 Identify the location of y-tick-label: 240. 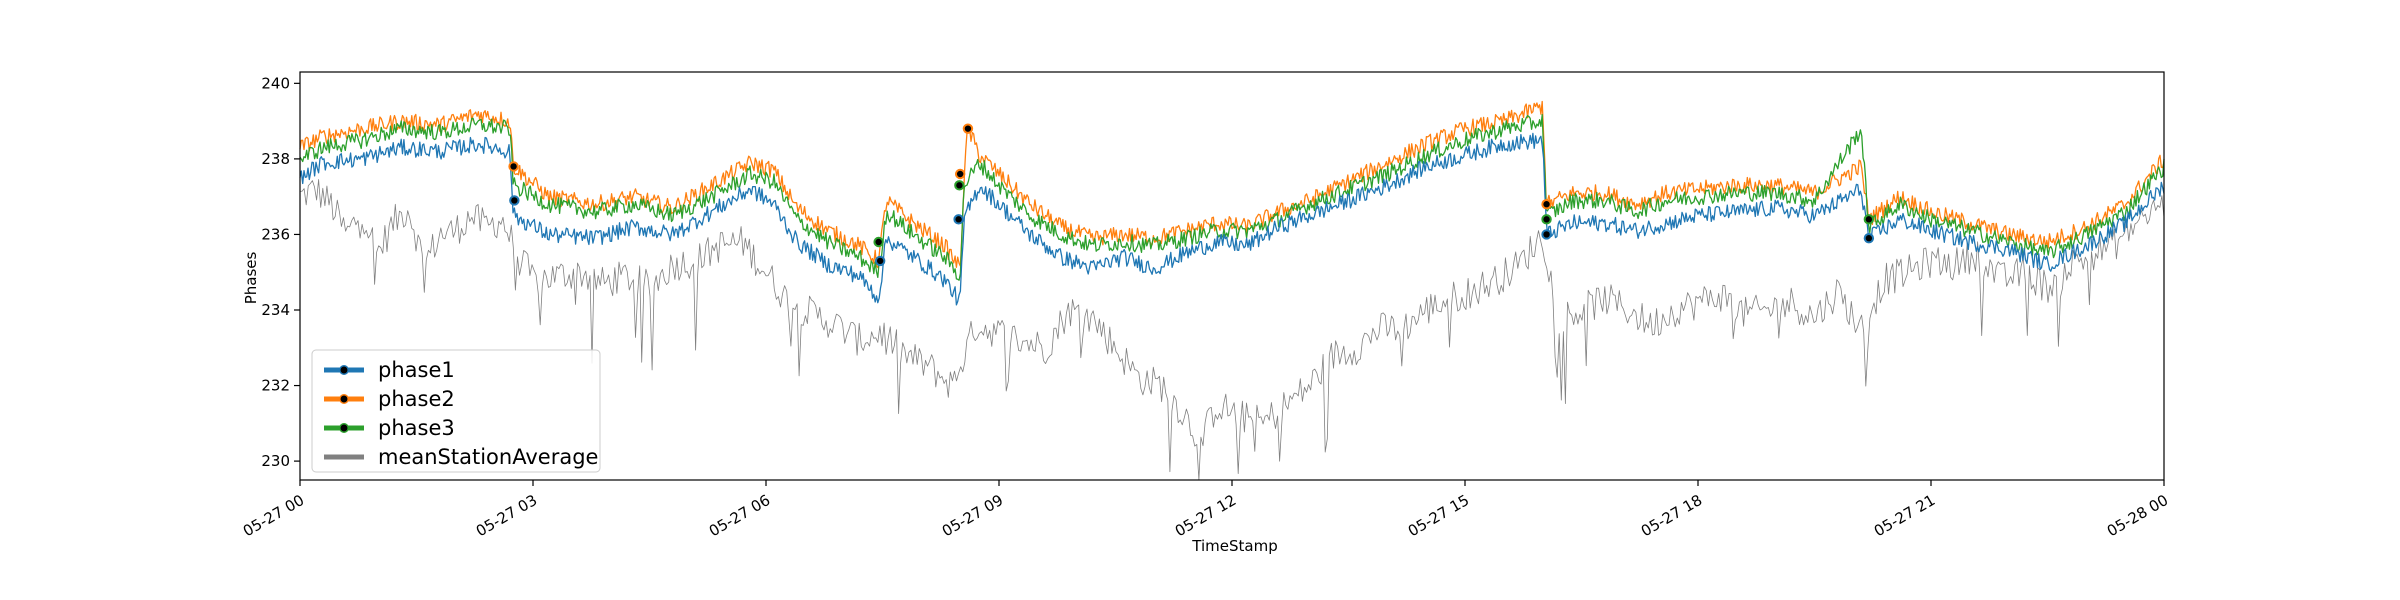
(275, 83).